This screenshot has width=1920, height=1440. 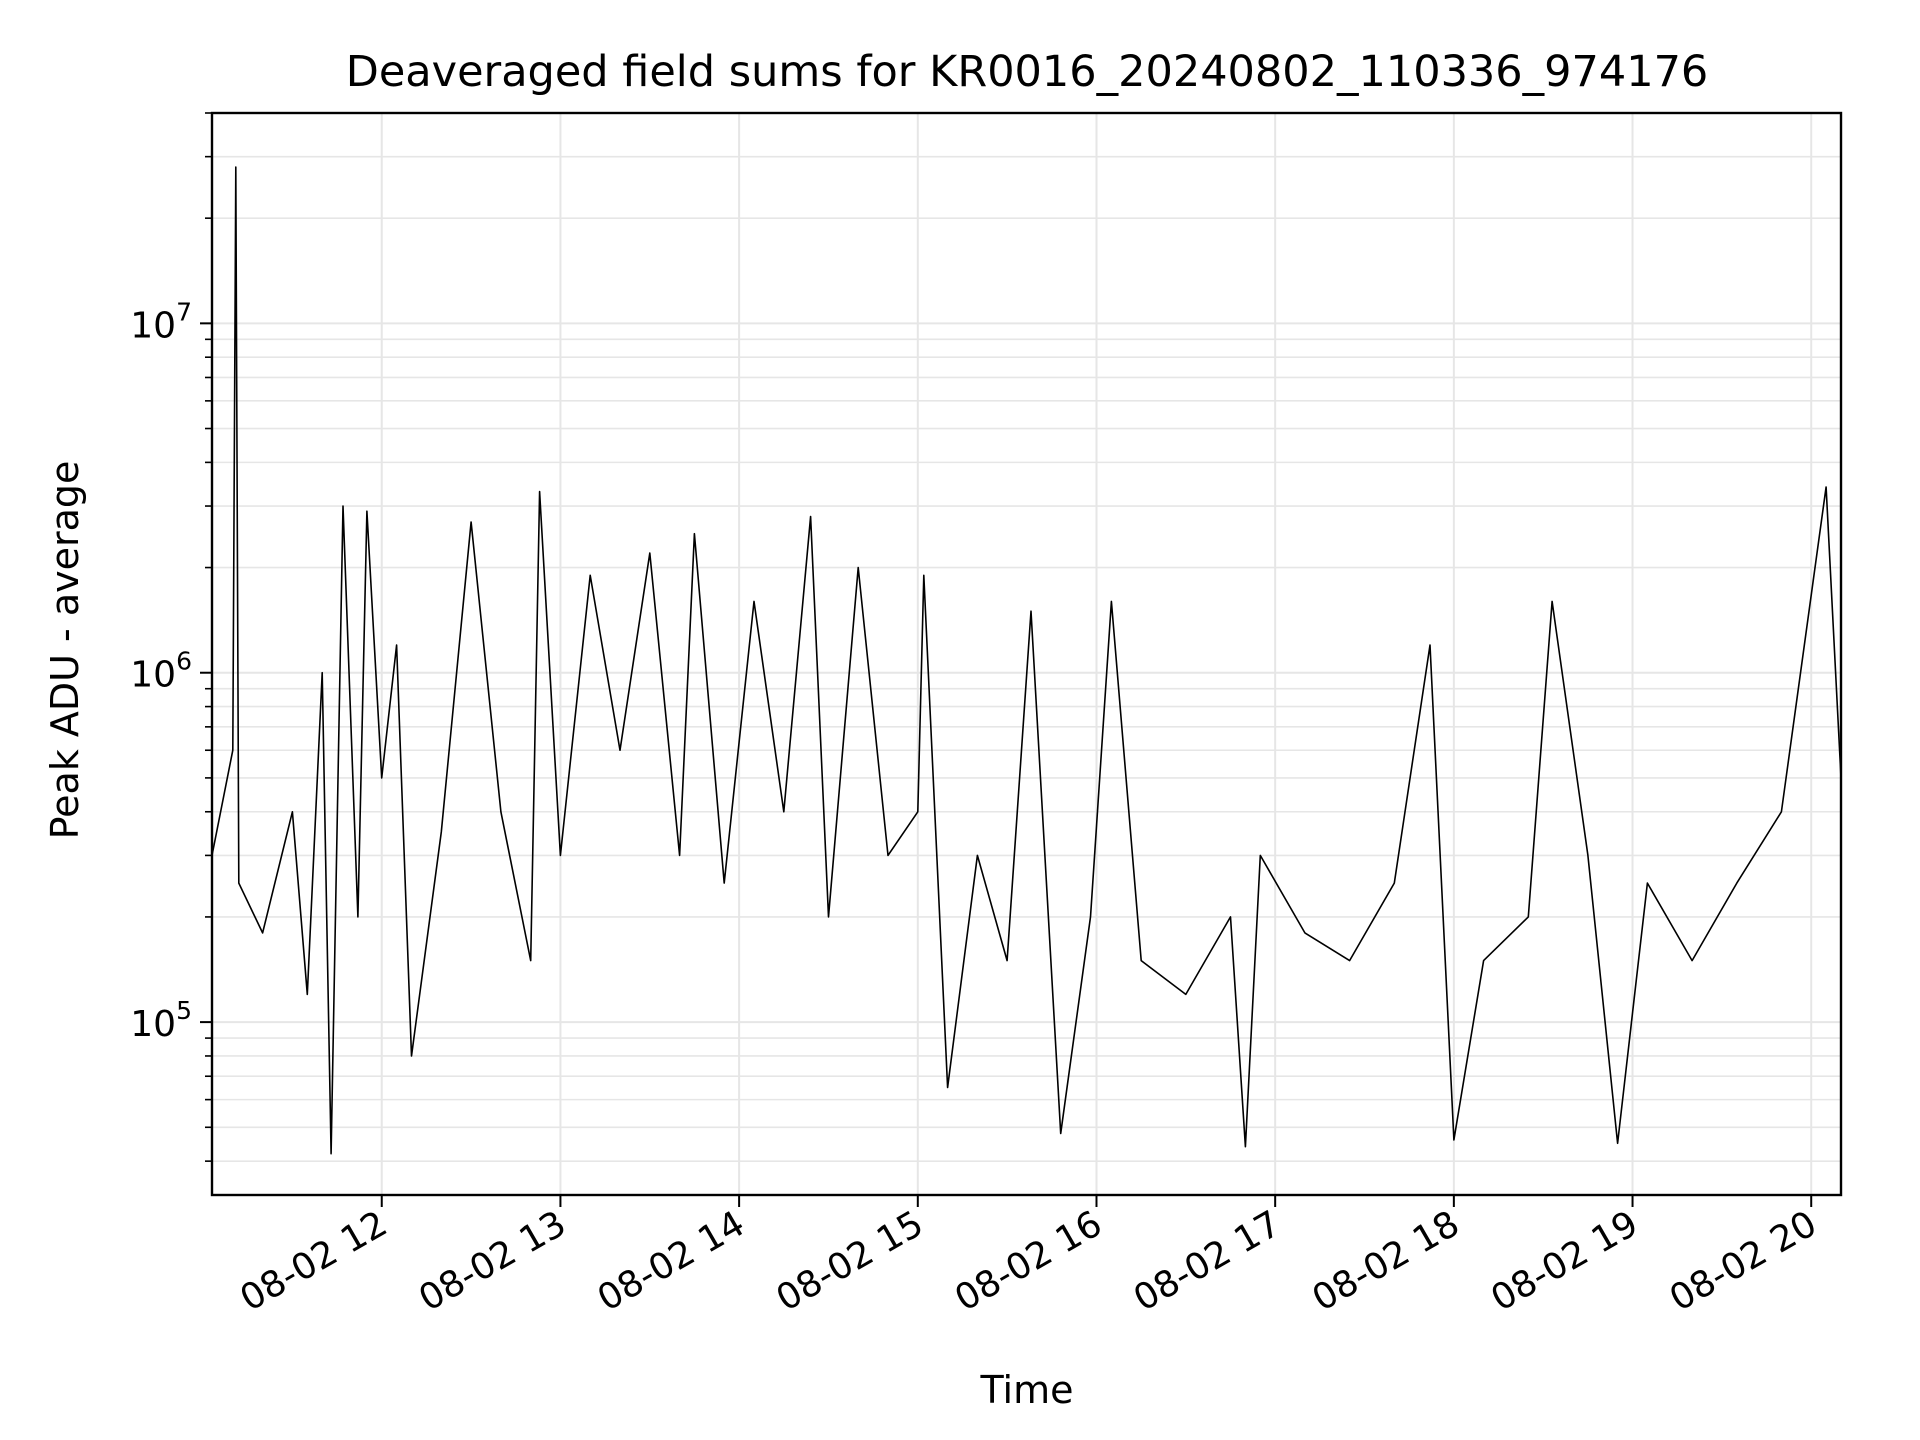 What do you see at coordinates (1027, 1390) in the screenshot?
I see `x-axis-label: Time` at bounding box center [1027, 1390].